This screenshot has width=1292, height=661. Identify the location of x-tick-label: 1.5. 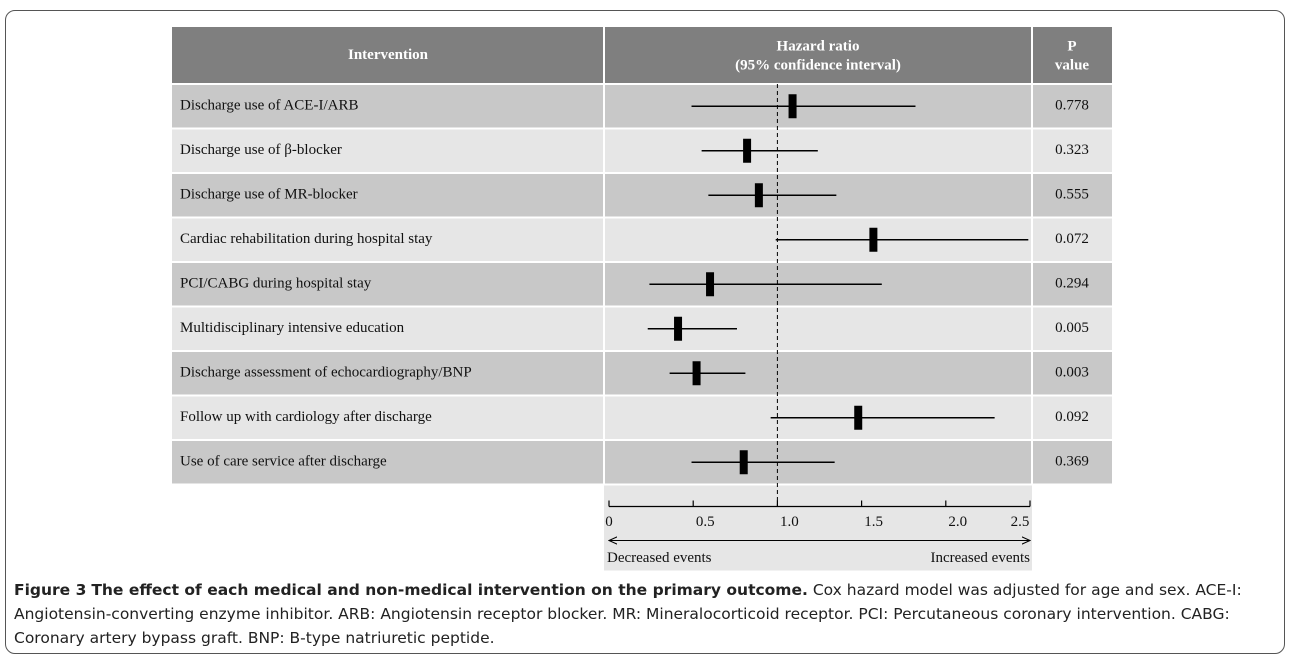
(873, 522).